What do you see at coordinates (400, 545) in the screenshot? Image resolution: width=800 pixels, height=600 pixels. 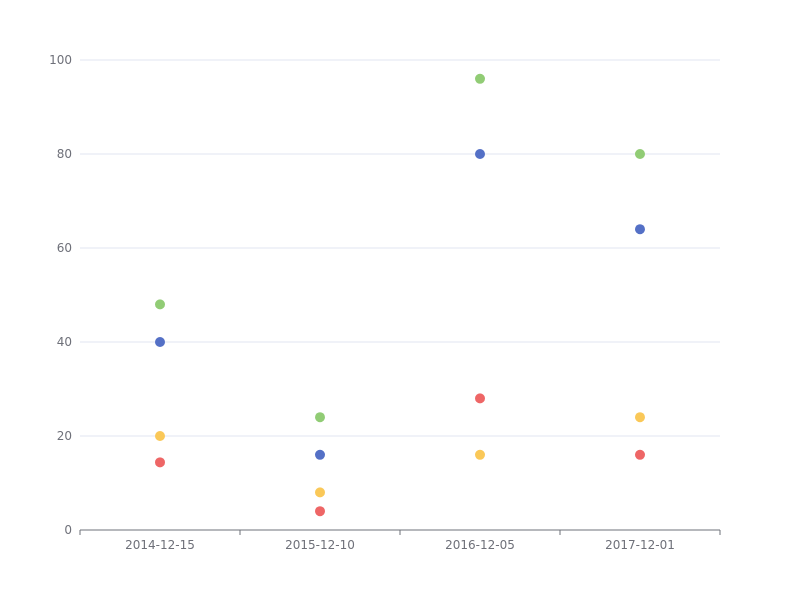 I see `x-axis-labels: 2014-12-15 2015-12-10 2016-12-05 2017-12-01` at bounding box center [400, 545].